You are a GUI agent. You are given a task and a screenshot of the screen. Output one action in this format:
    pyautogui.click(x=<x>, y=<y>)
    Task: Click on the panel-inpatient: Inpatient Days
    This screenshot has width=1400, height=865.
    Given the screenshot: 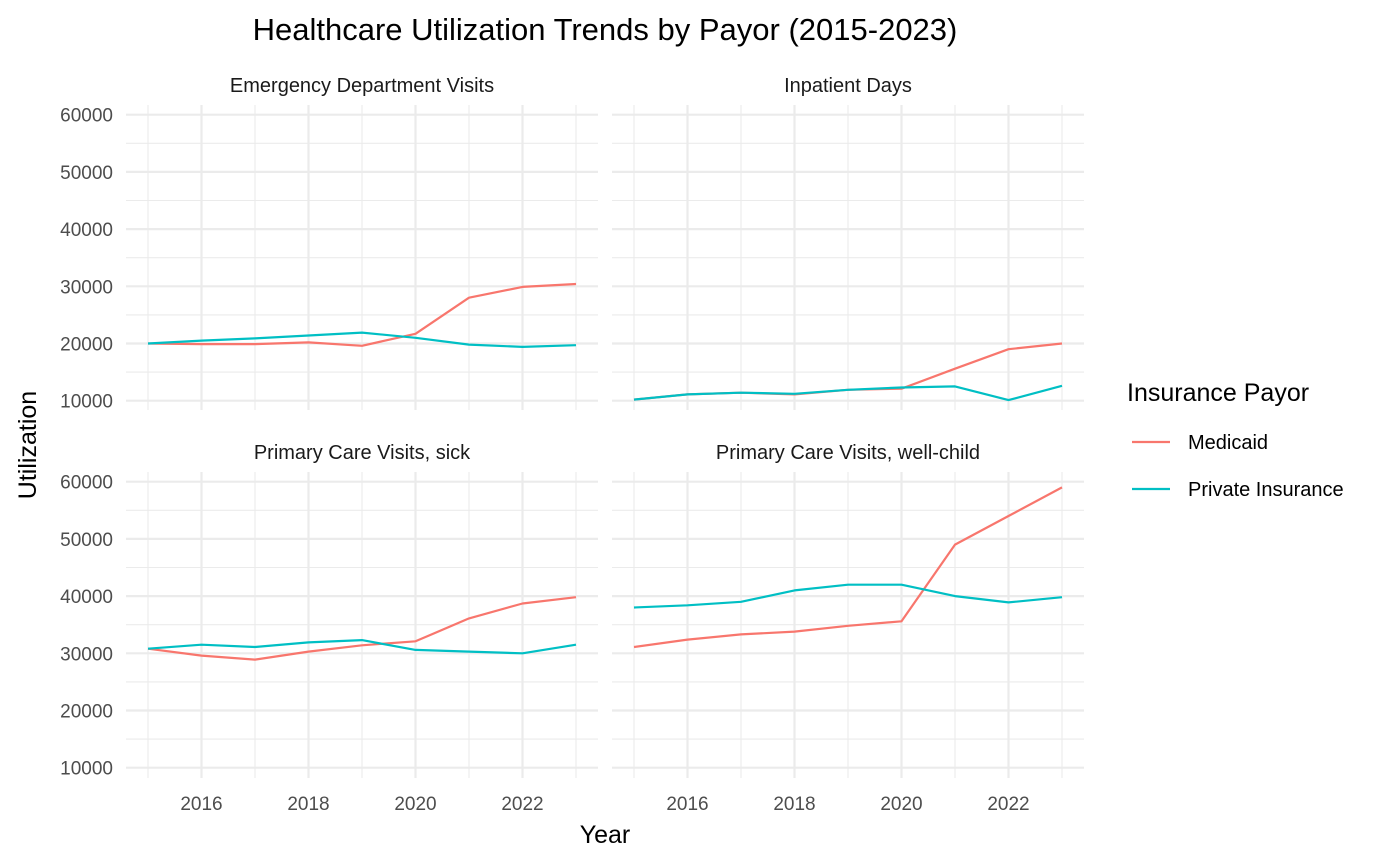 What is the action you would take?
    pyautogui.click(x=848, y=242)
    